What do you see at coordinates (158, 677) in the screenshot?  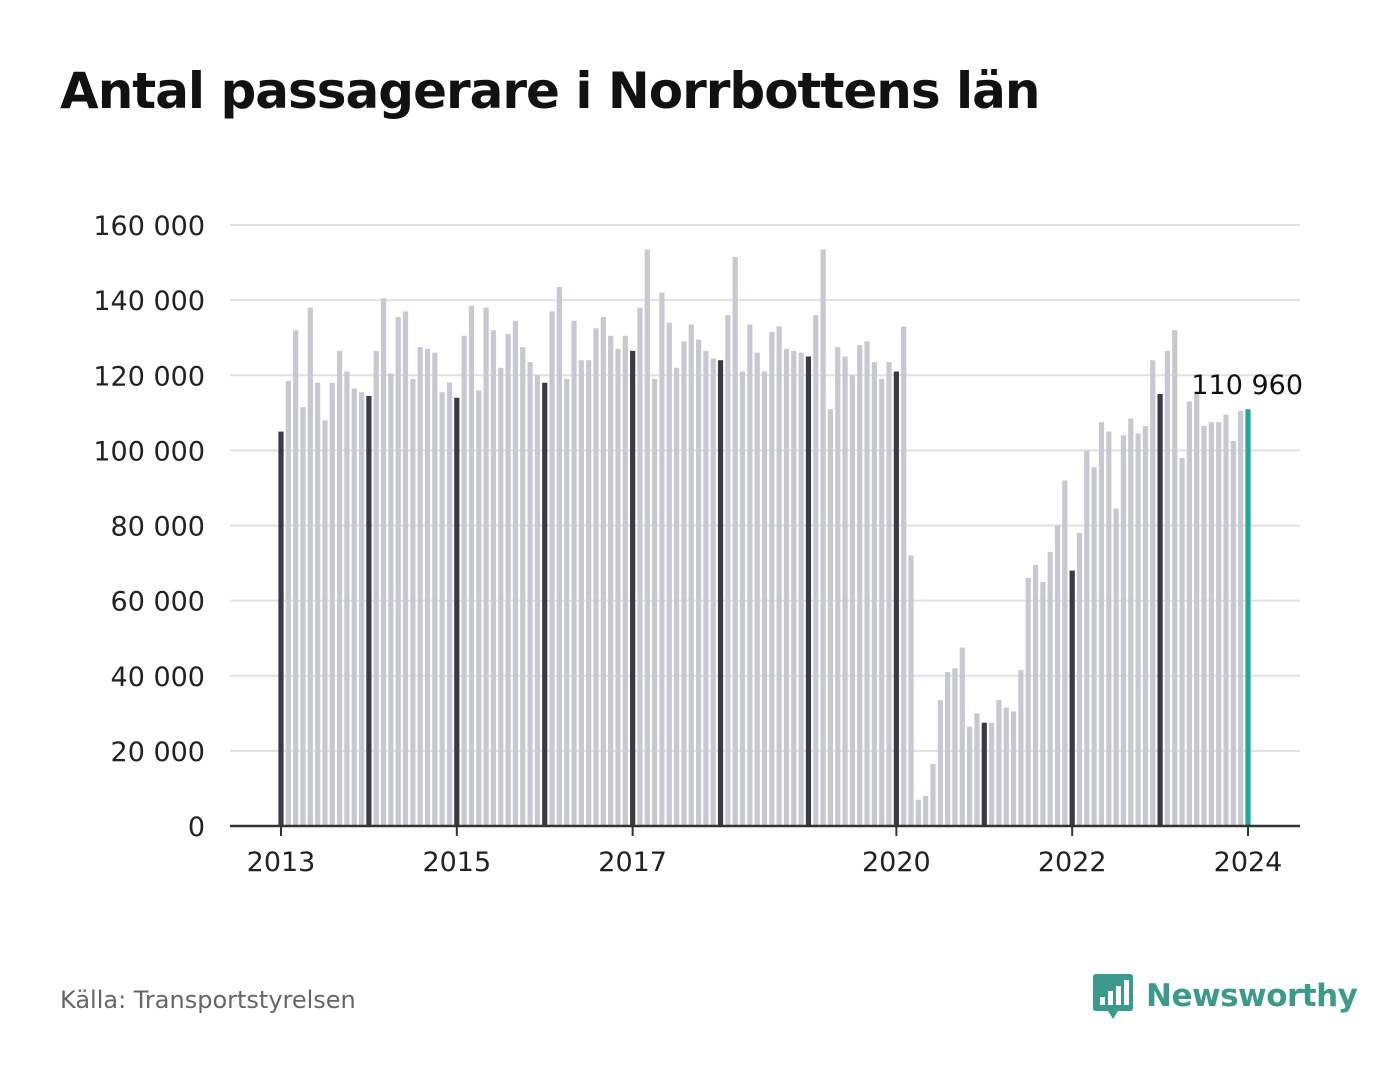 I see `y-tick-label: 40 000` at bounding box center [158, 677].